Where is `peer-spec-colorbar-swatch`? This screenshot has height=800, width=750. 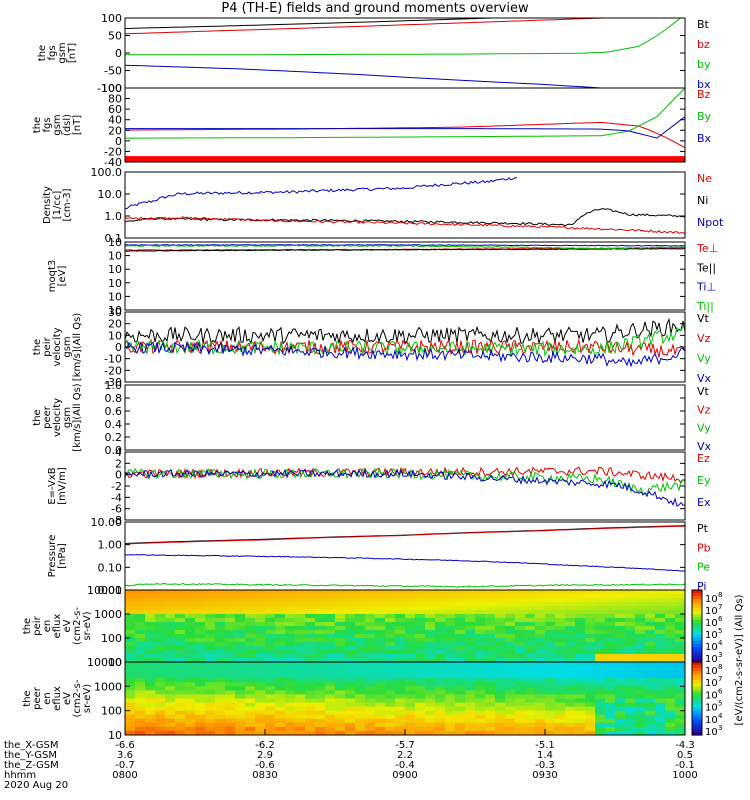
peer-spec-colorbar-swatch is located at coordinates (697, 703).